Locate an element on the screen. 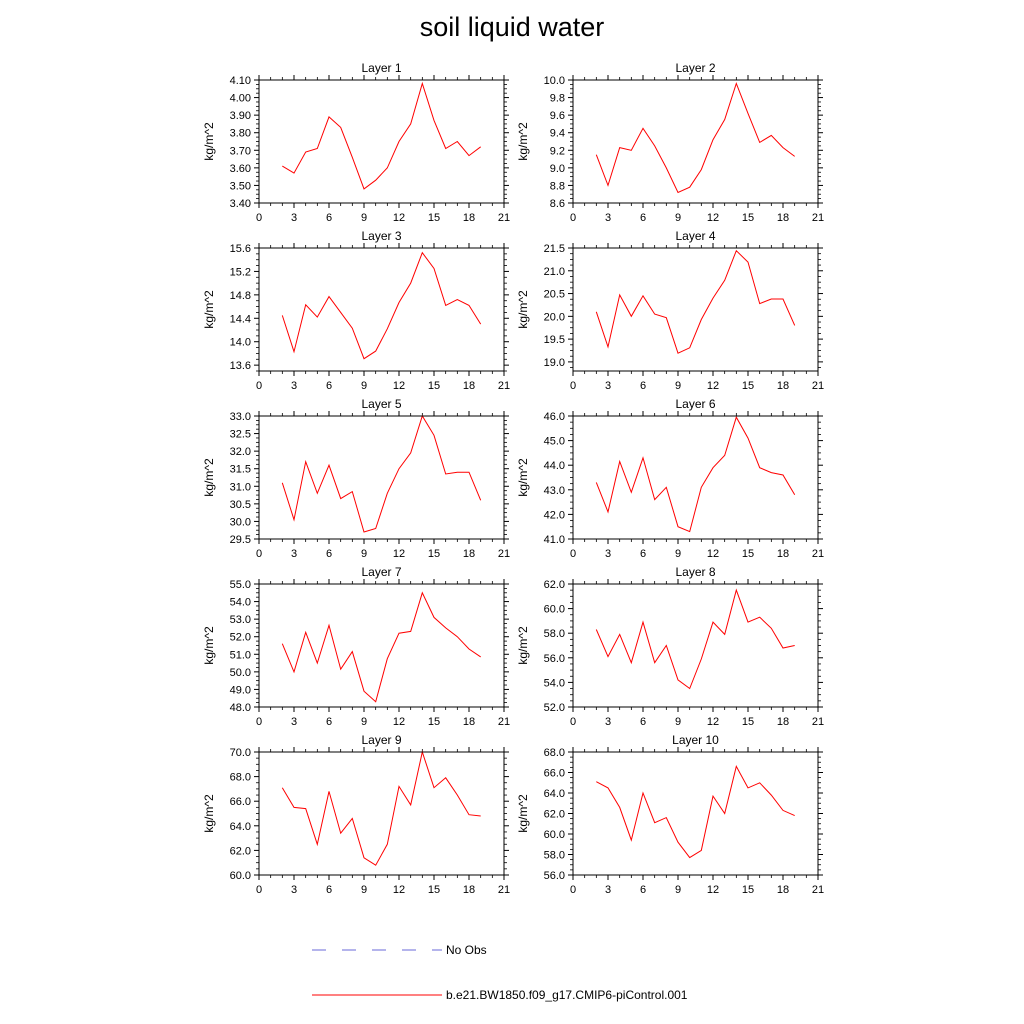  y-tick-label: 58.0 is located at coordinates (554, 856).